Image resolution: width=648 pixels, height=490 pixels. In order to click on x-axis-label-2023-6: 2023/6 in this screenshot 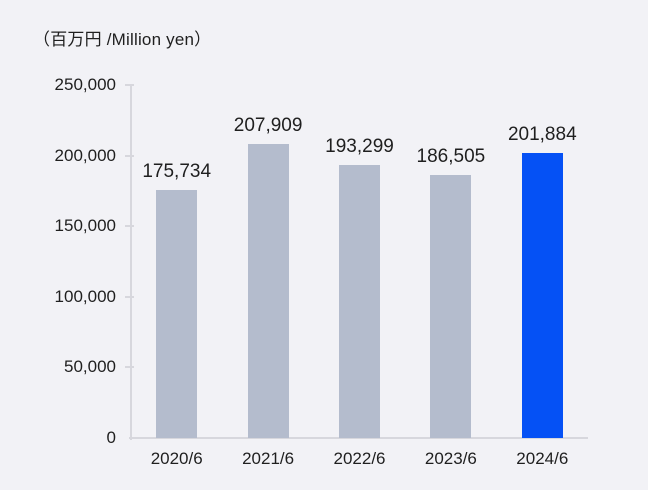, I will do `click(450, 458)`.